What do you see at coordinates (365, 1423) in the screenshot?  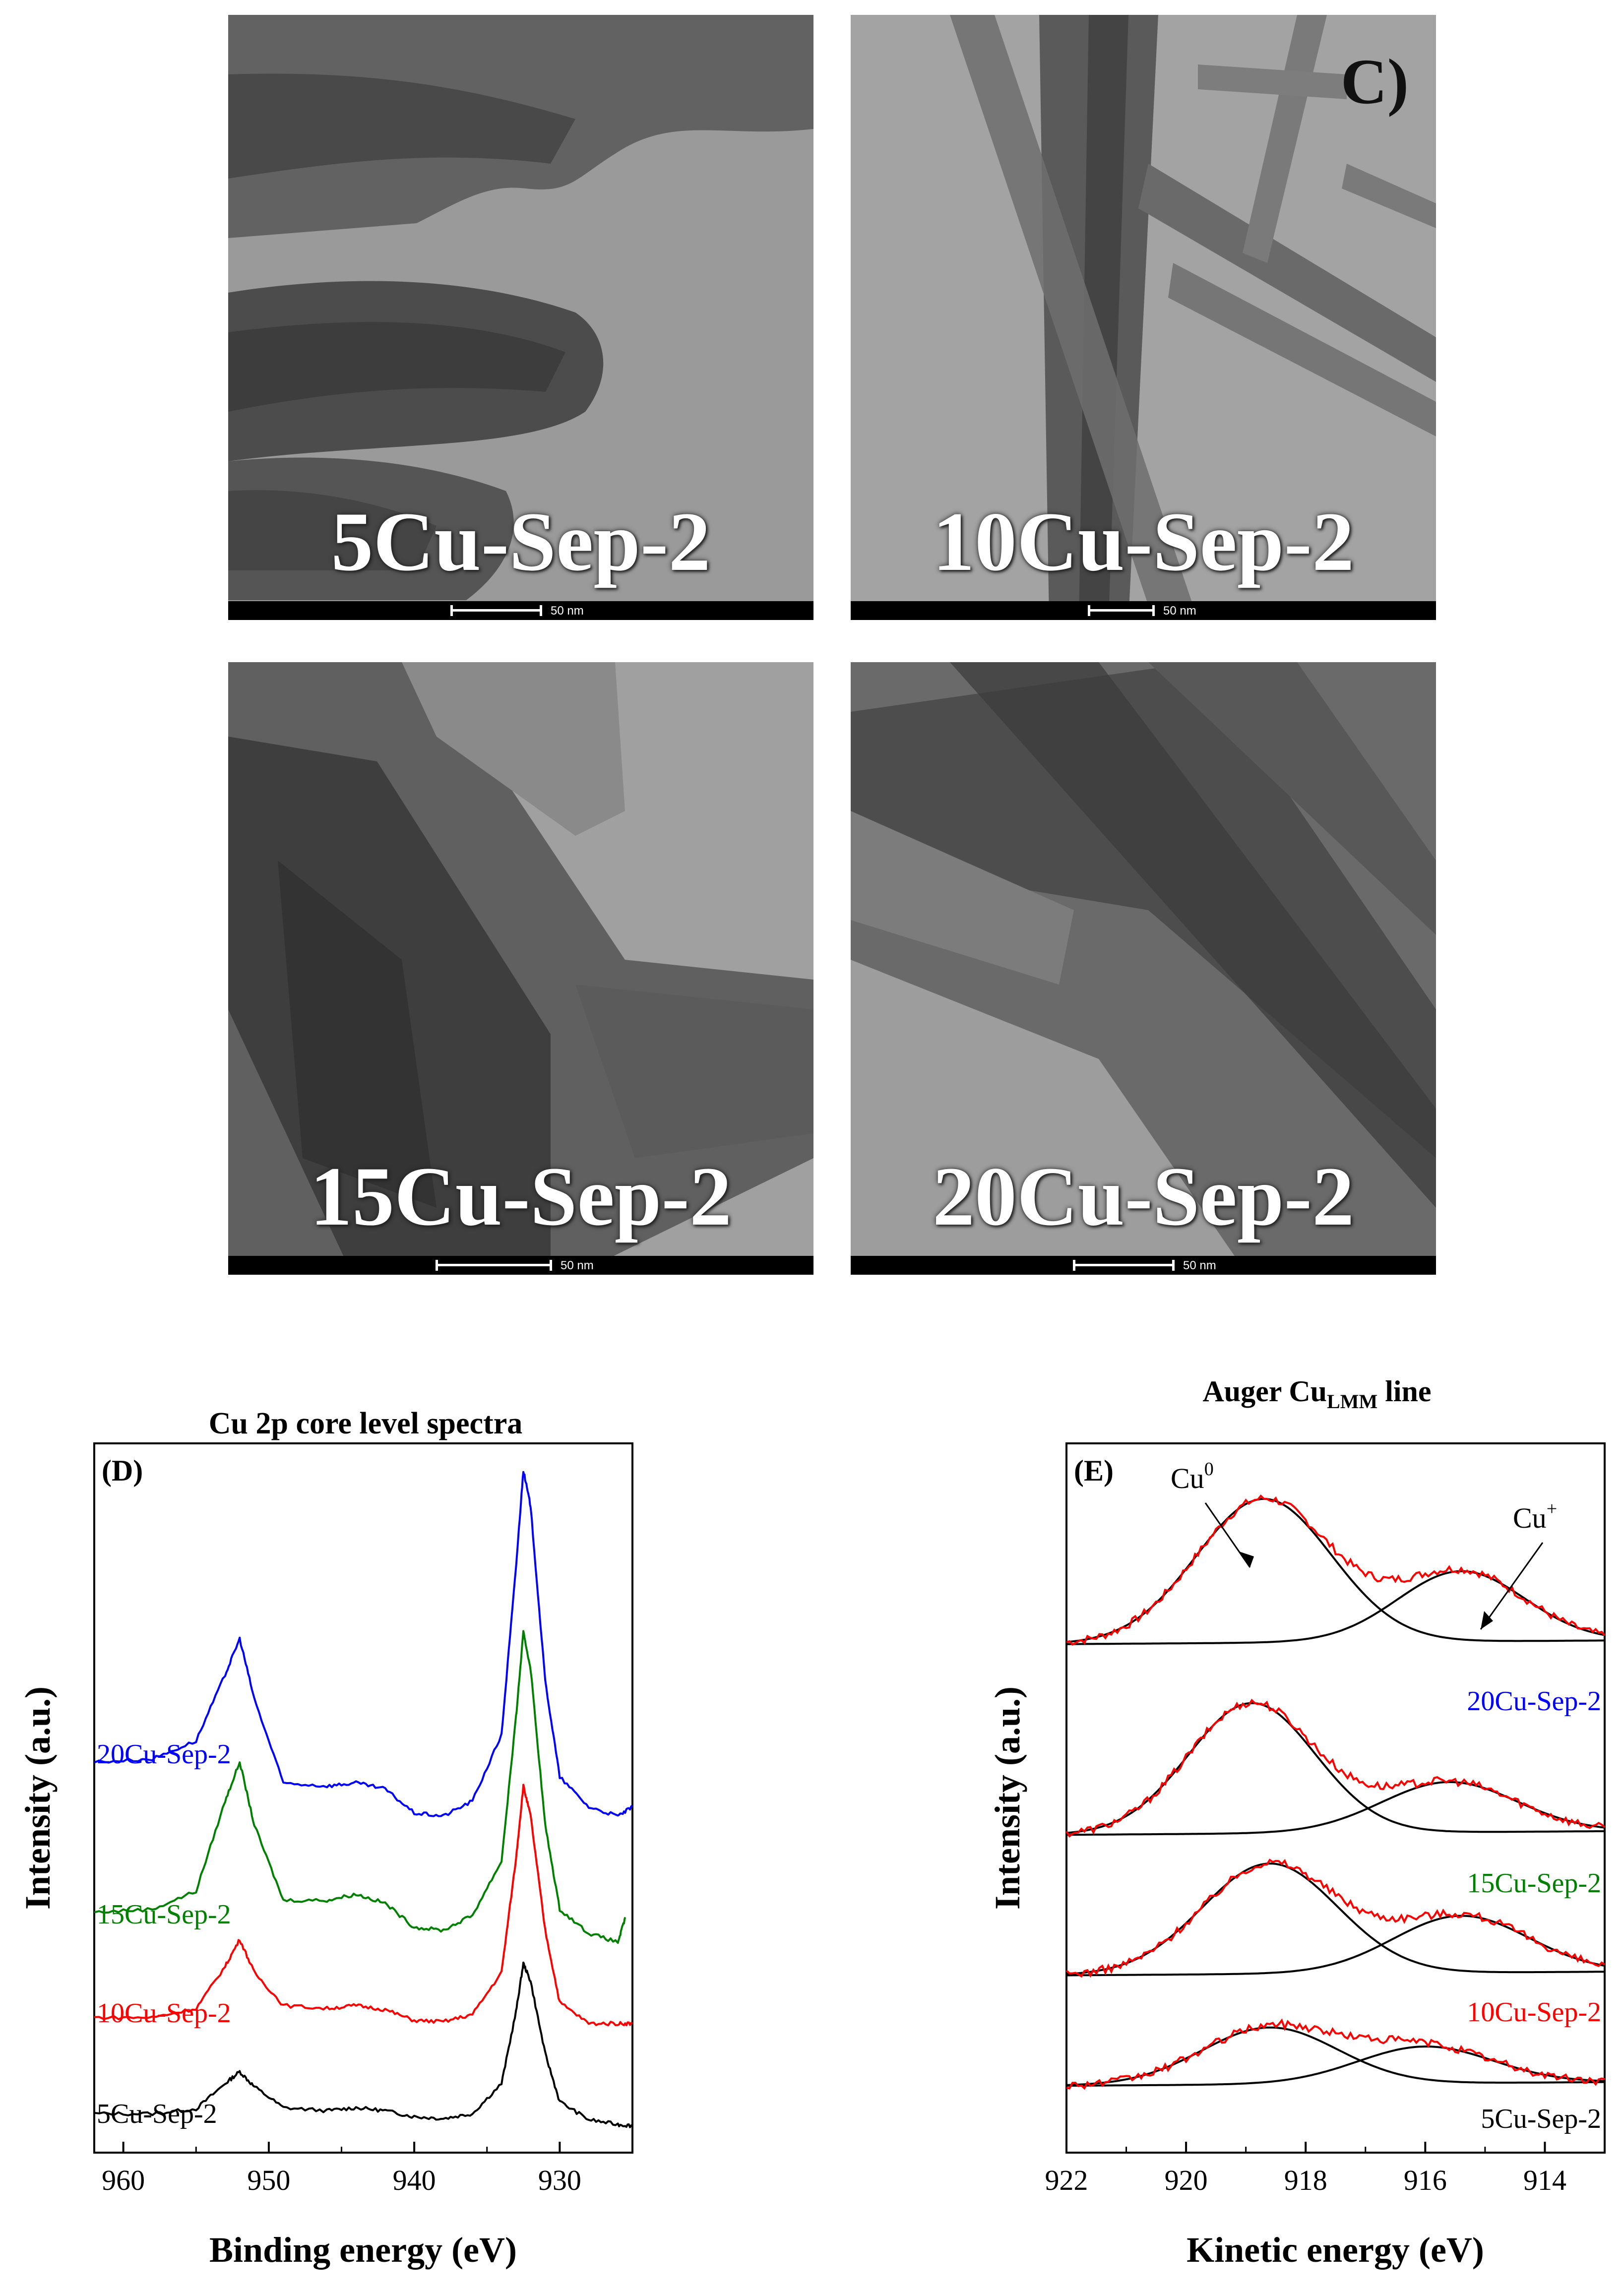 I see `chart-d-title: Cu 2p core level spectra` at bounding box center [365, 1423].